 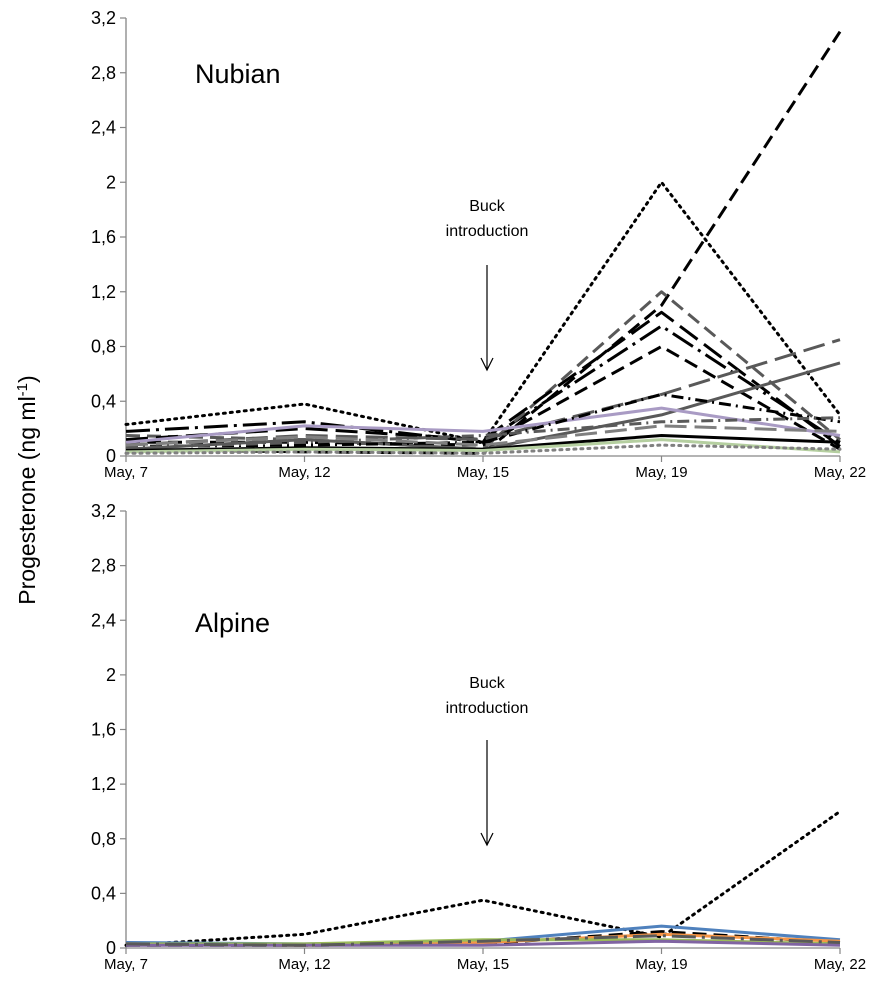 What do you see at coordinates (232, 623) in the screenshot?
I see `panel-title: Alpine` at bounding box center [232, 623].